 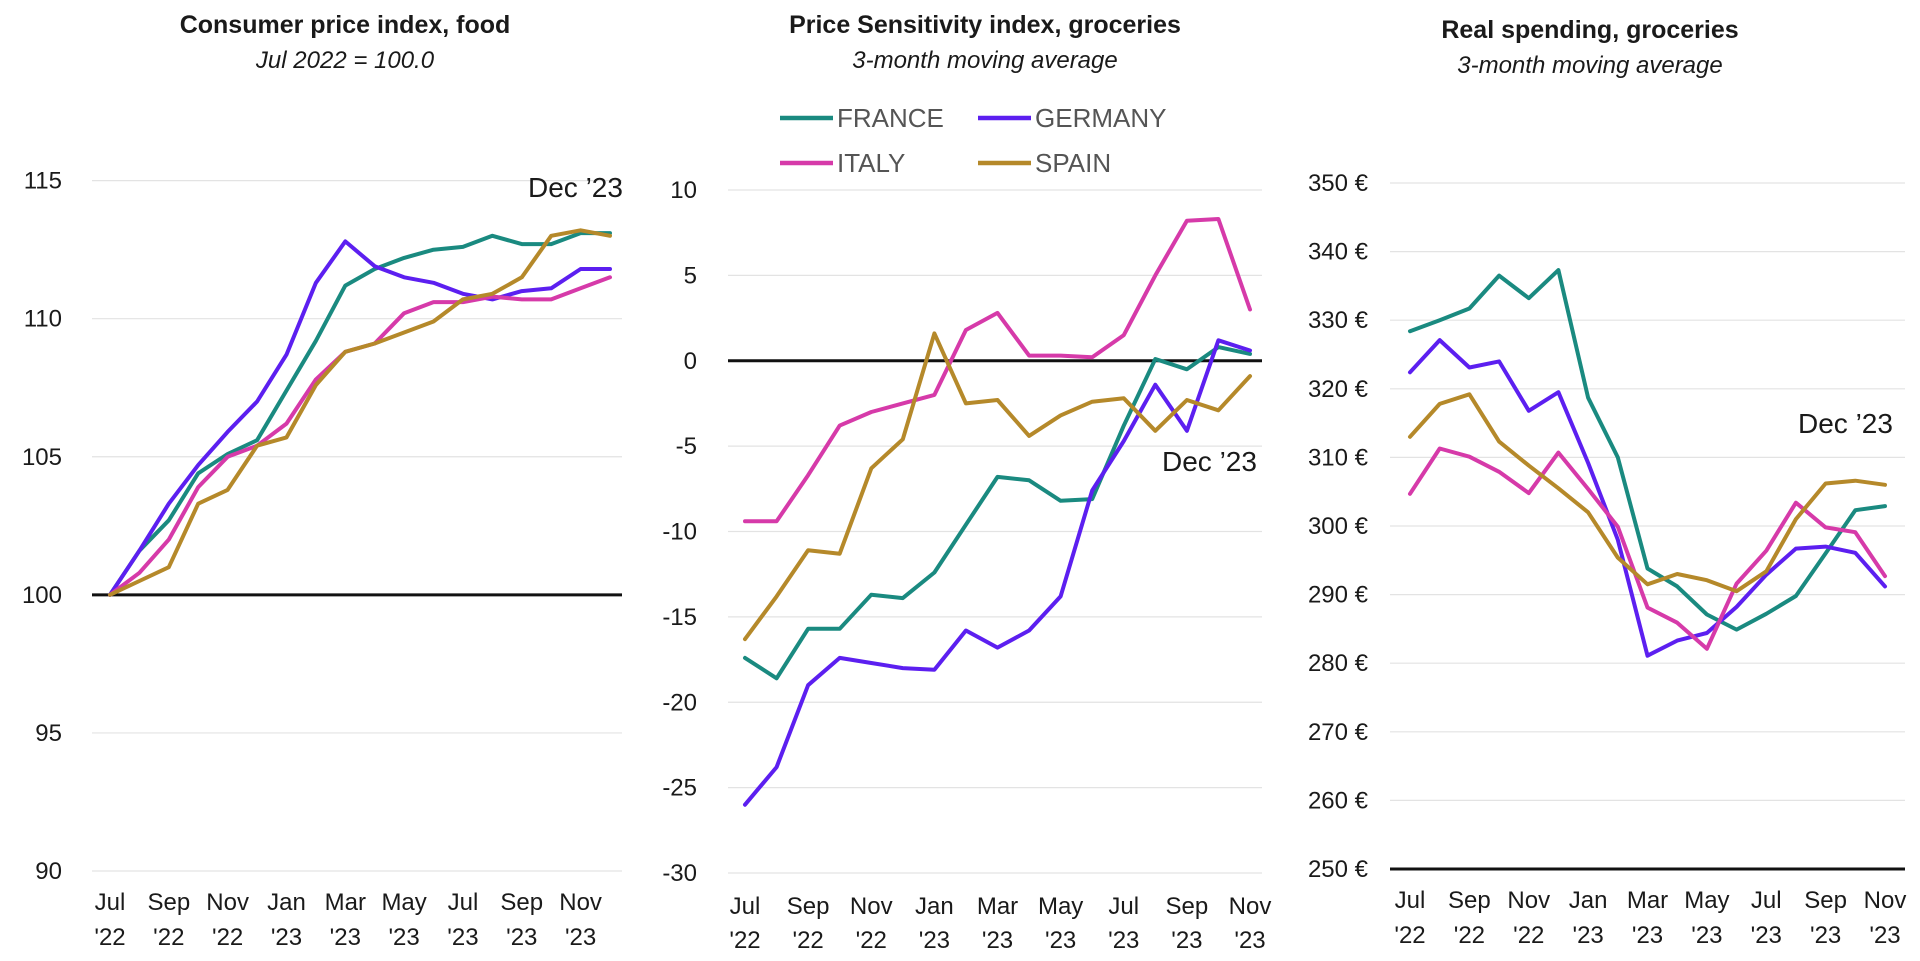 What do you see at coordinates (1589, 65) in the screenshot?
I see `chart-3-subtitle: 3-month moving average` at bounding box center [1589, 65].